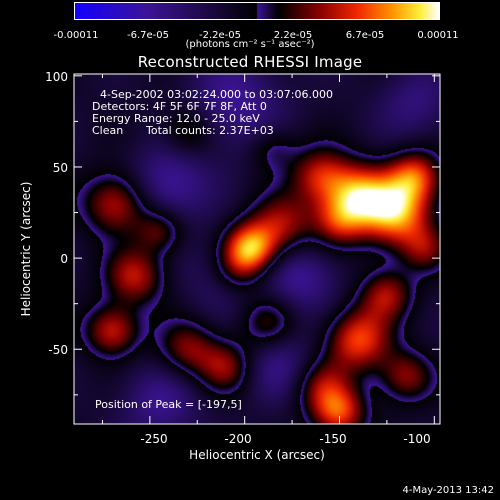 This screenshot has height=500, width=500. I want to click on colorbar-tick: 2.2e-05, so click(293, 35).